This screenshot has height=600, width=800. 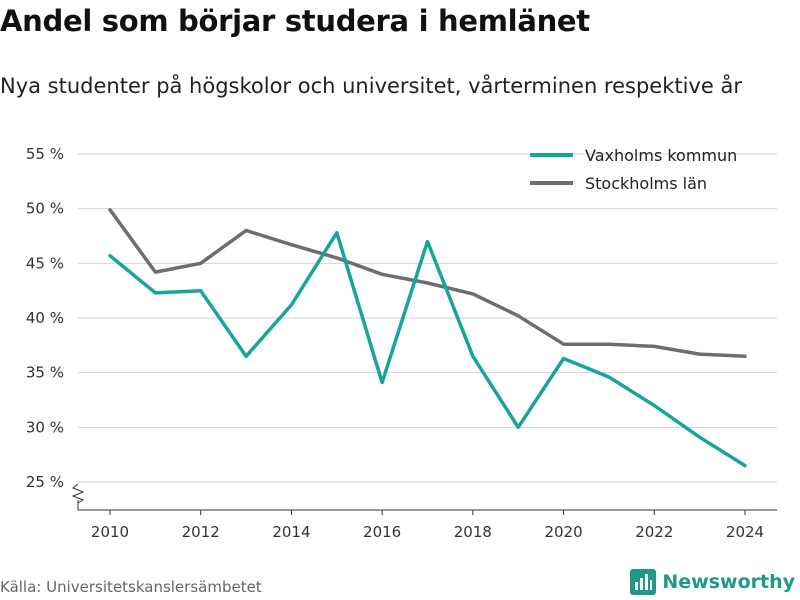 I want to click on x-tick-label: 2016, so click(x=382, y=532).